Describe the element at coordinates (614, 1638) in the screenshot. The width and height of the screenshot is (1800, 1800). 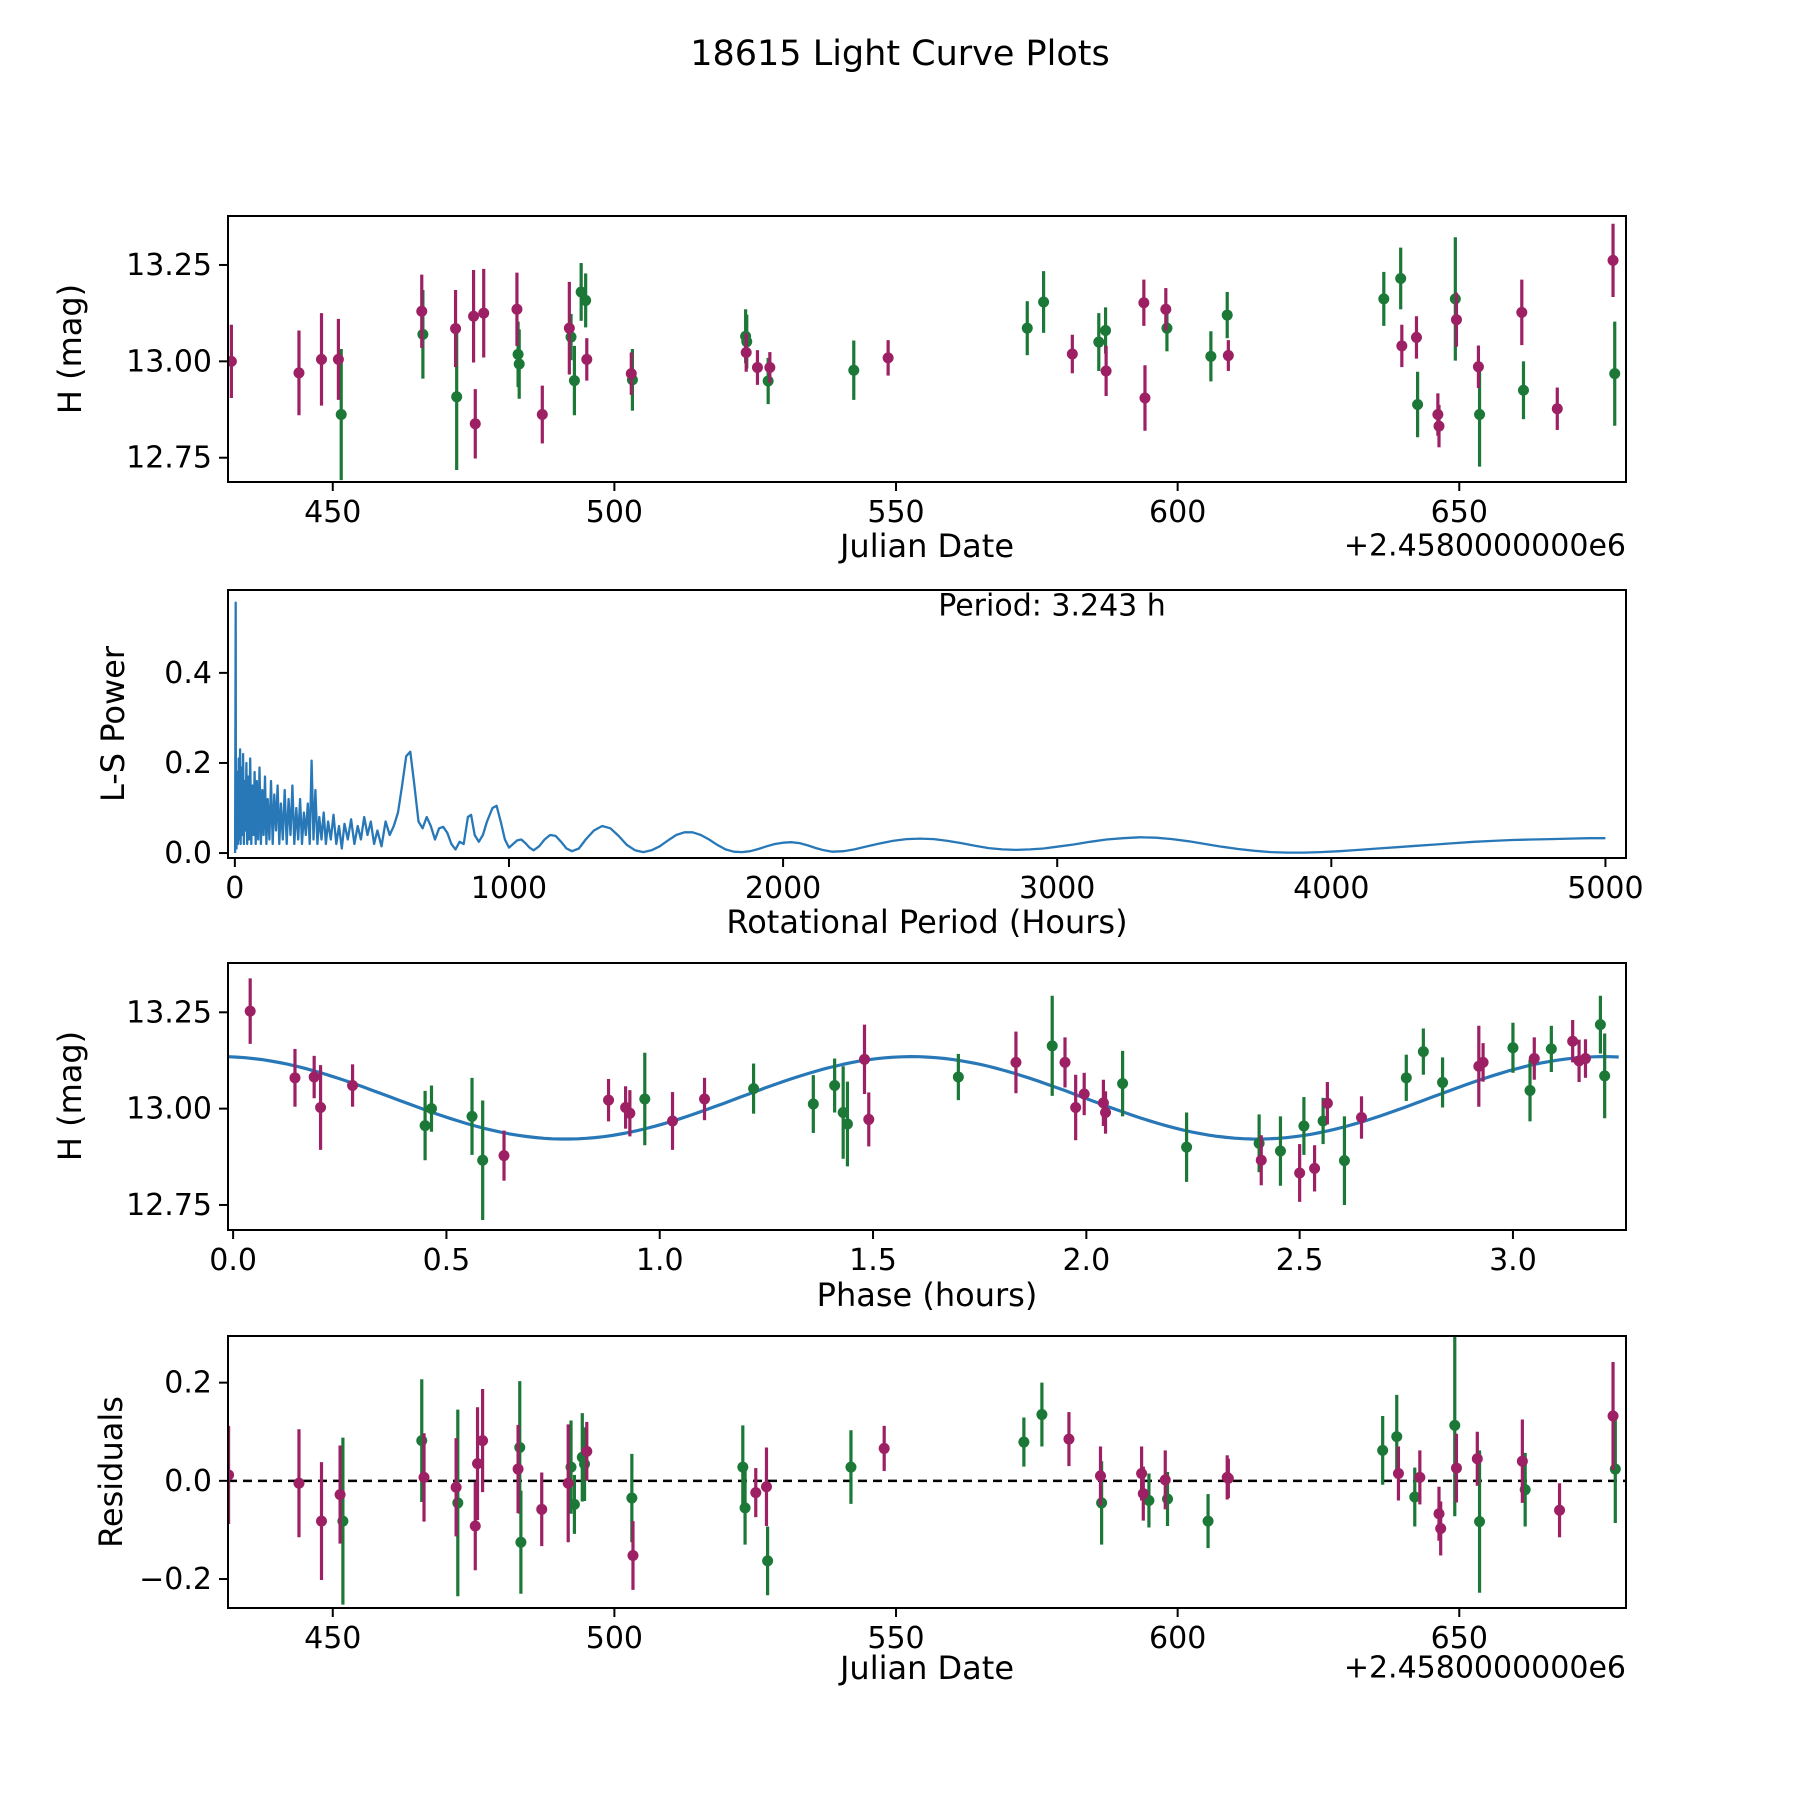
I see `x-tick-label: 500` at that location.